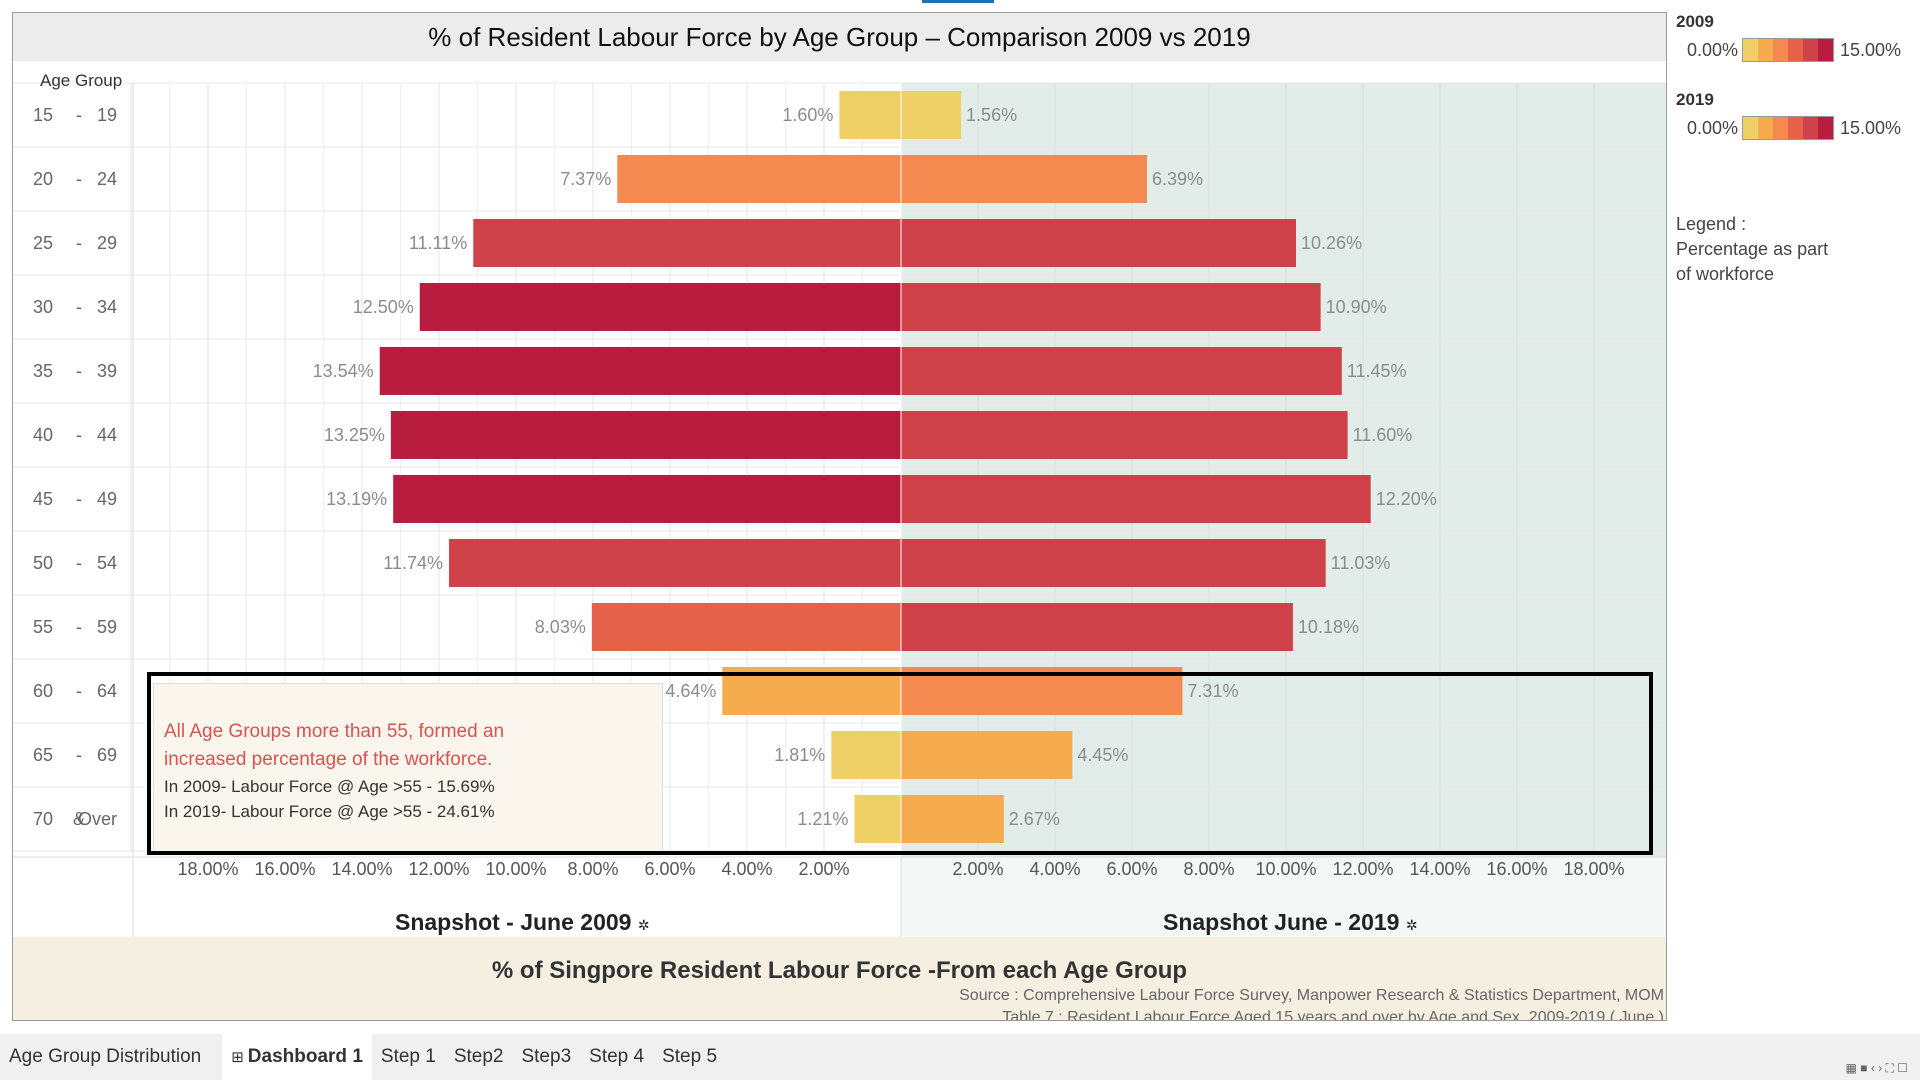 Image resolution: width=1920 pixels, height=1080 pixels. What do you see at coordinates (43, 627) in the screenshot?
I see `age-label-from: 55` at bounding box center [43, 627].